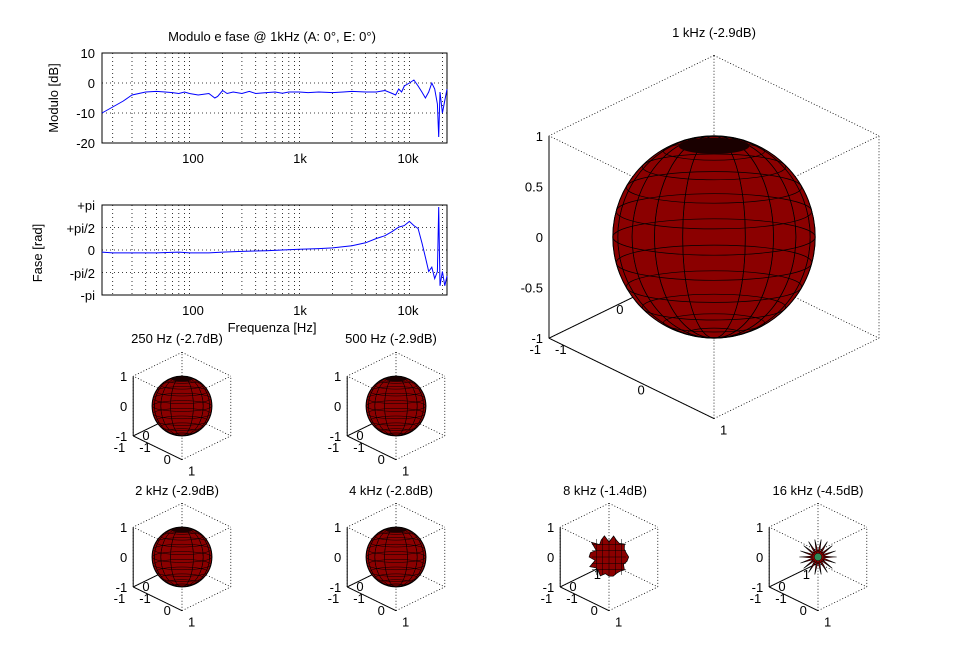 Image resolution: width=953 pixels, height=657 pixels. Describe the element at coordinates (53, 97) in the screenshot. I see `magnitude-ylabel: Modulo [dB]` at that location.